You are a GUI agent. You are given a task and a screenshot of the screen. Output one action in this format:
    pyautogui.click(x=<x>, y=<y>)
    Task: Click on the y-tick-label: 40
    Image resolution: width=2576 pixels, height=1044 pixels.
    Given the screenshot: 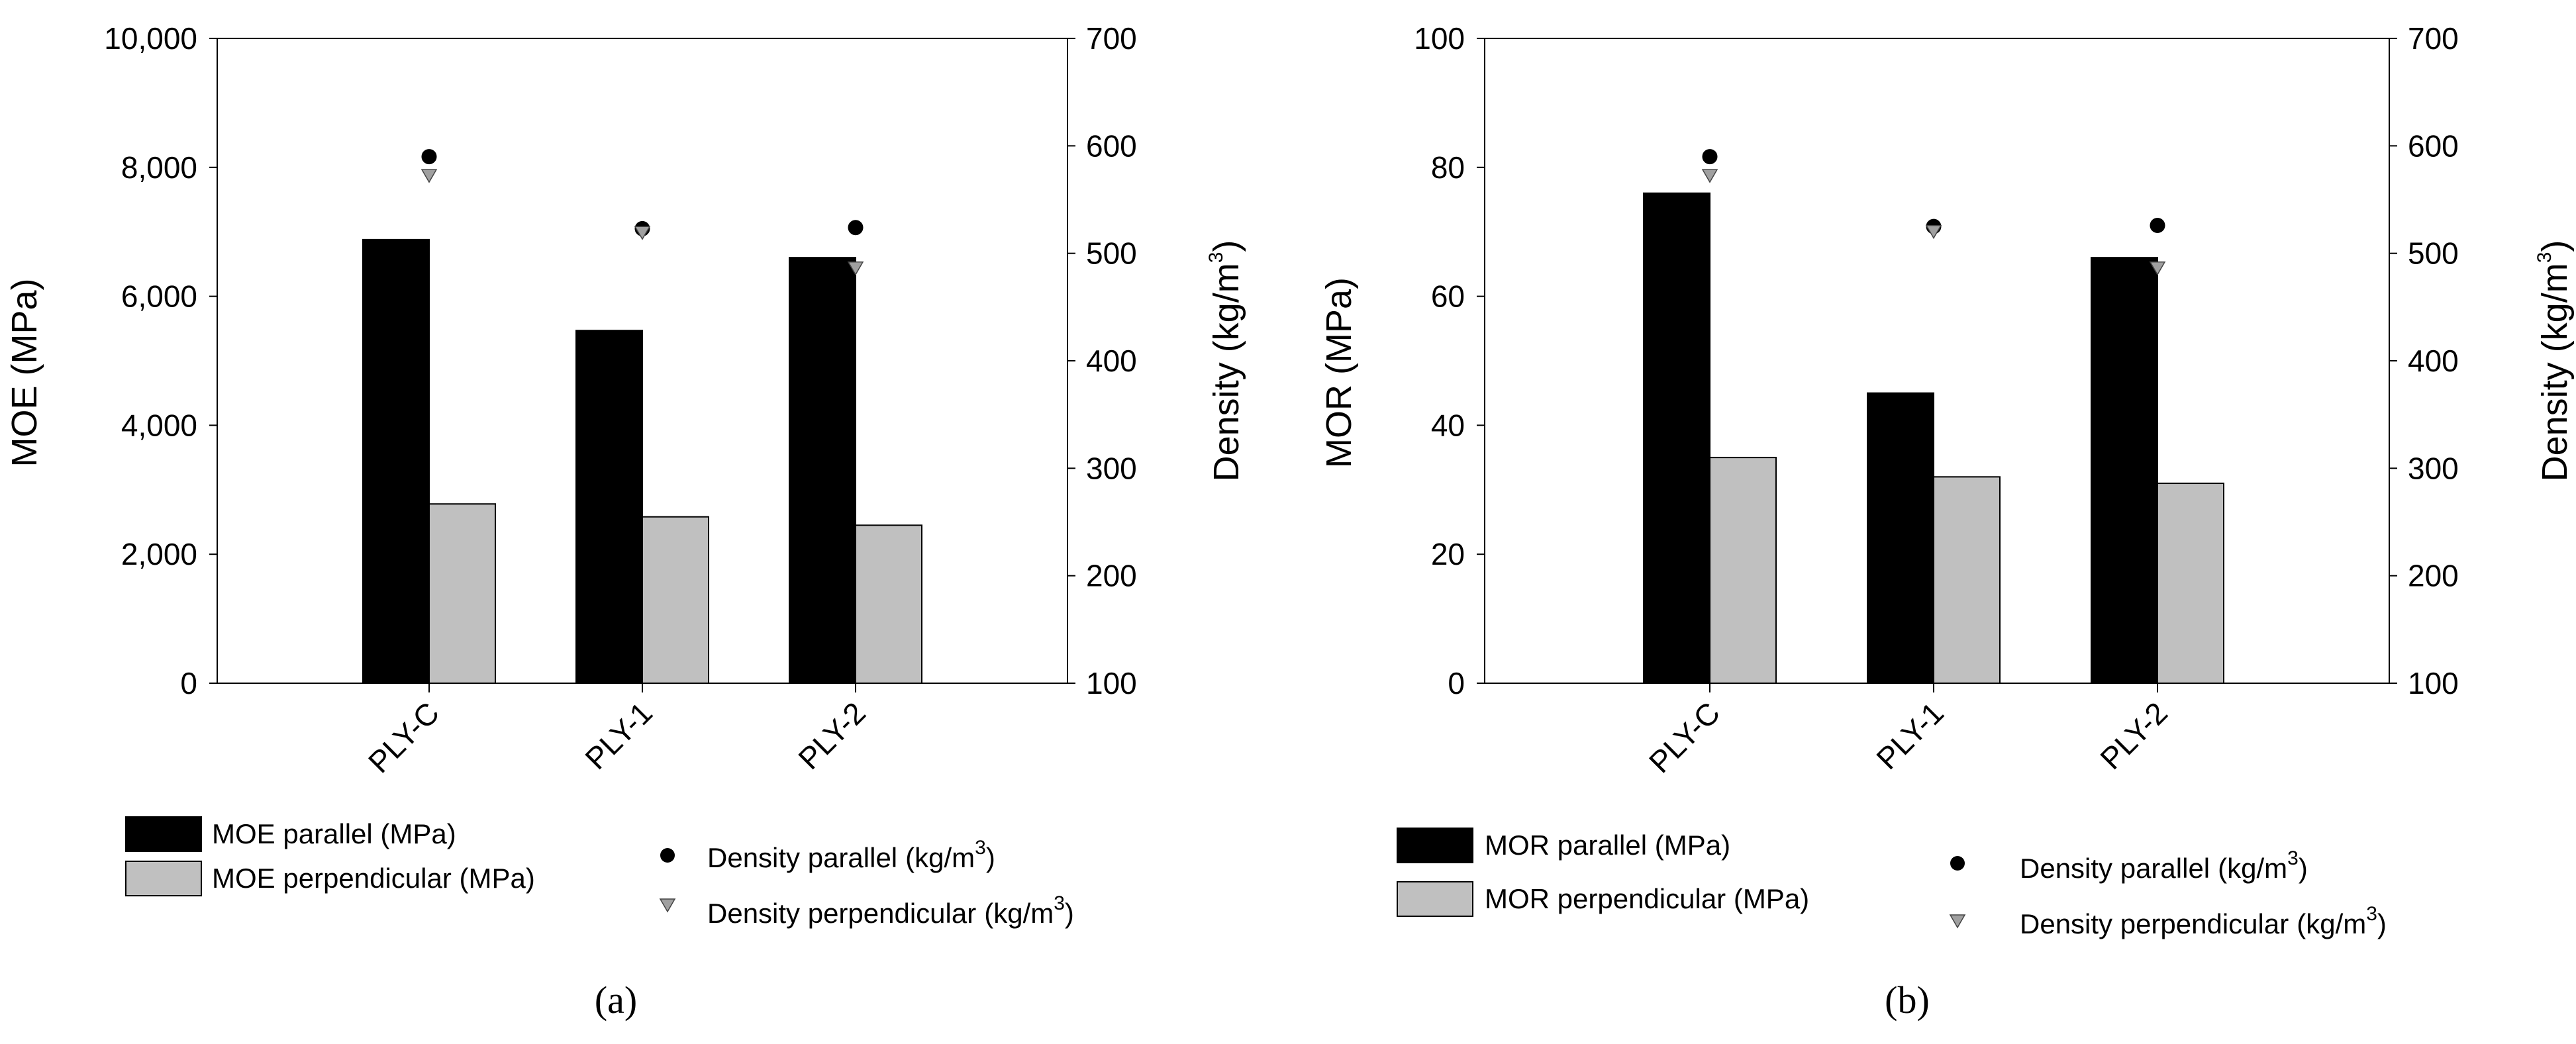 What is the action you would take?
    pyautogui.click(x=1448, y=425)
    